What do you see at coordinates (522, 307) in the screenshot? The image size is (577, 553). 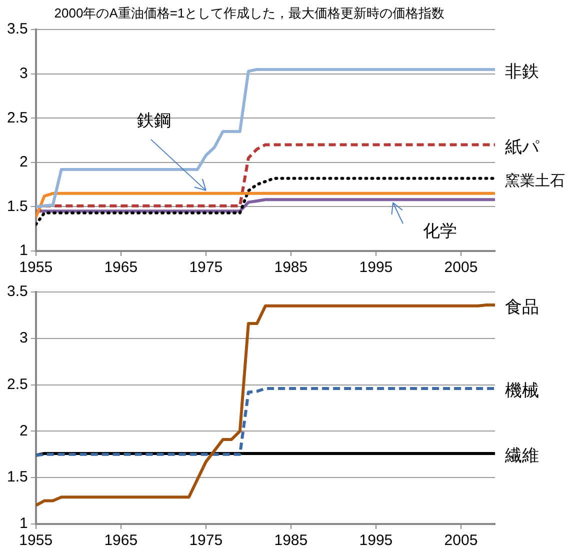 I see `series-label: 食品` at bounding box center [522, 307].